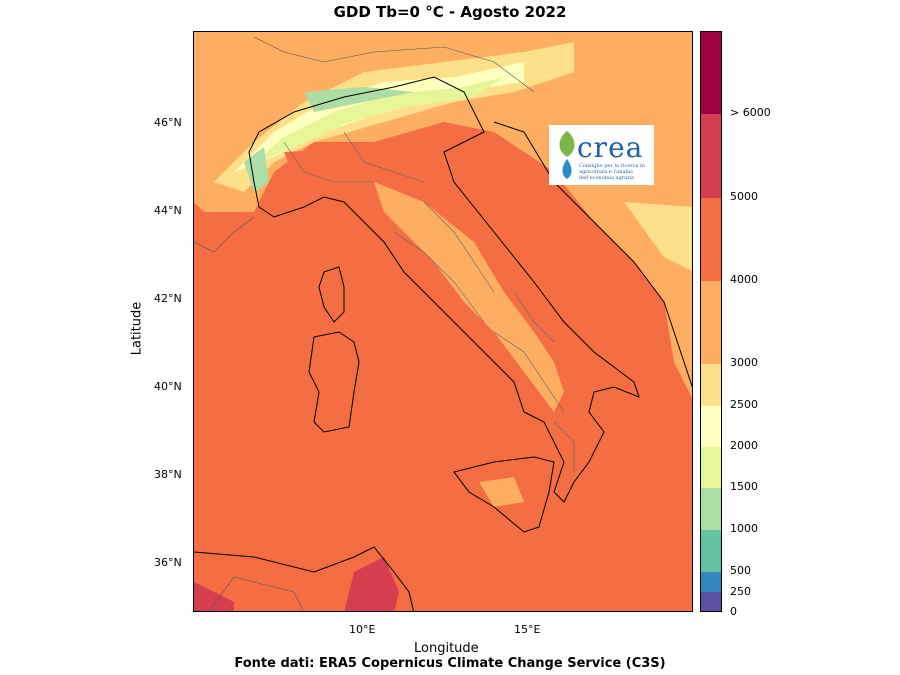 This screenshot has height=675, width=900. I want to click on y-axis-title: Latitude, so click(137, 328).